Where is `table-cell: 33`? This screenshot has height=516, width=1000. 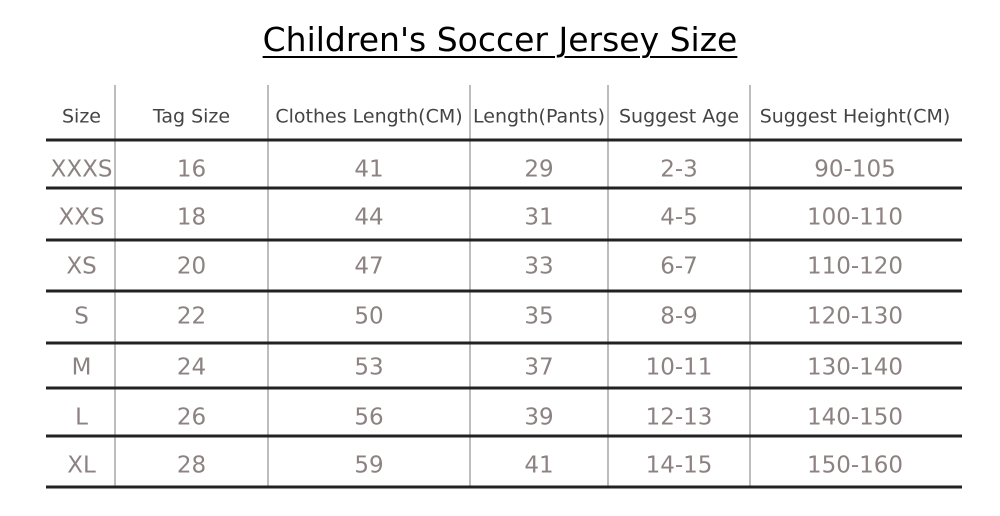
table-cell: 33 is located at coordinates (538, 267).